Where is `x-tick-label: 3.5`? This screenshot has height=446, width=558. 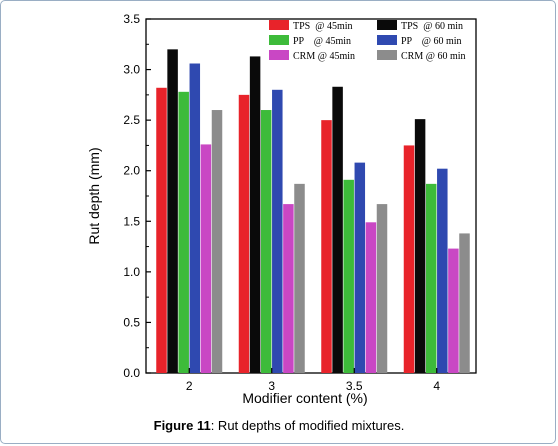 x-tick-label: 3.5 is located at coordinates (354, 386).